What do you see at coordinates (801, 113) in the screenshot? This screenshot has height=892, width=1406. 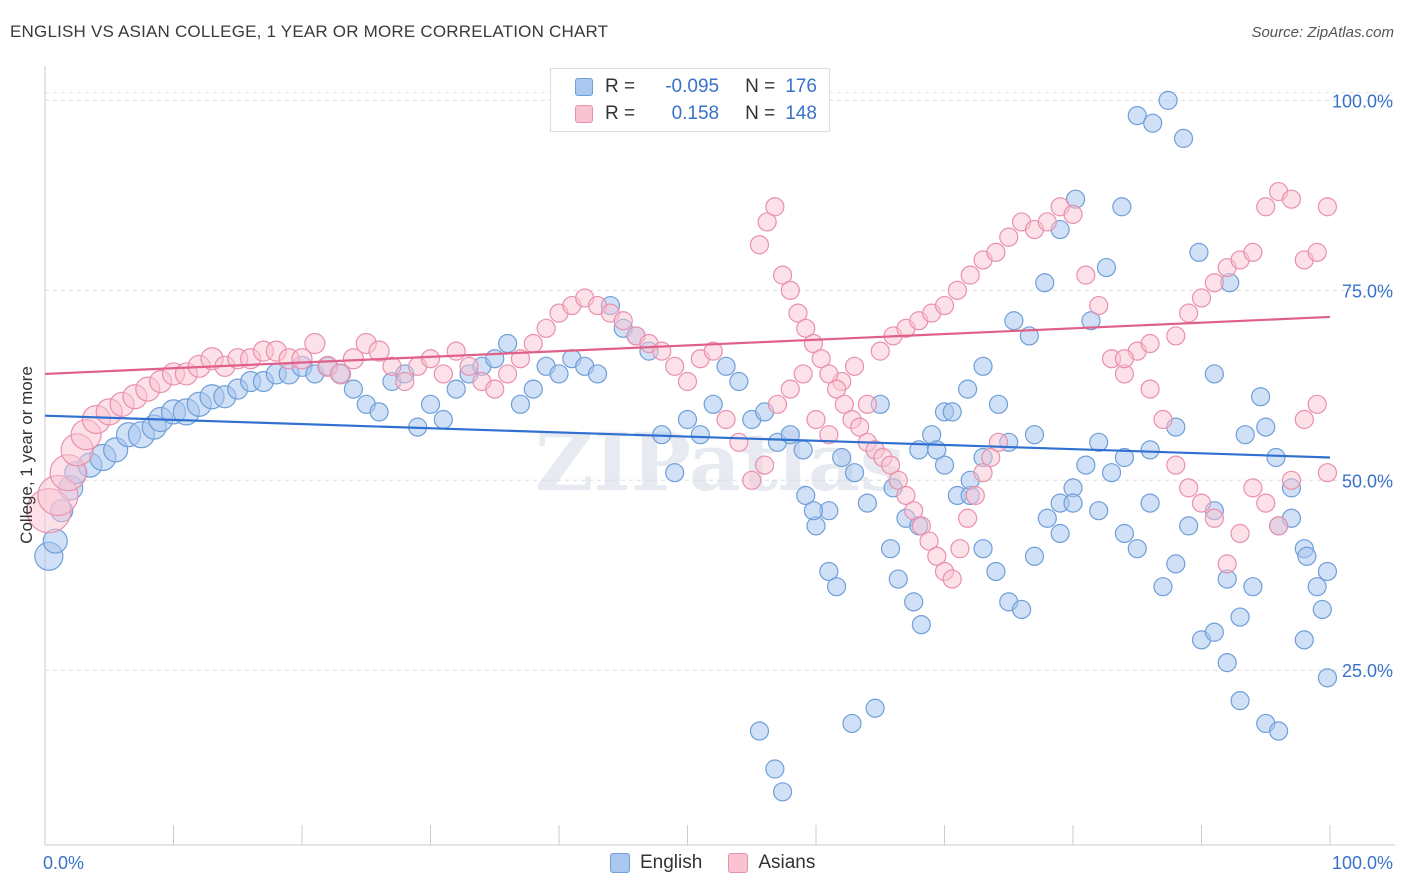 I see `legend-n-value: 148` at bounding box center [801, 113].